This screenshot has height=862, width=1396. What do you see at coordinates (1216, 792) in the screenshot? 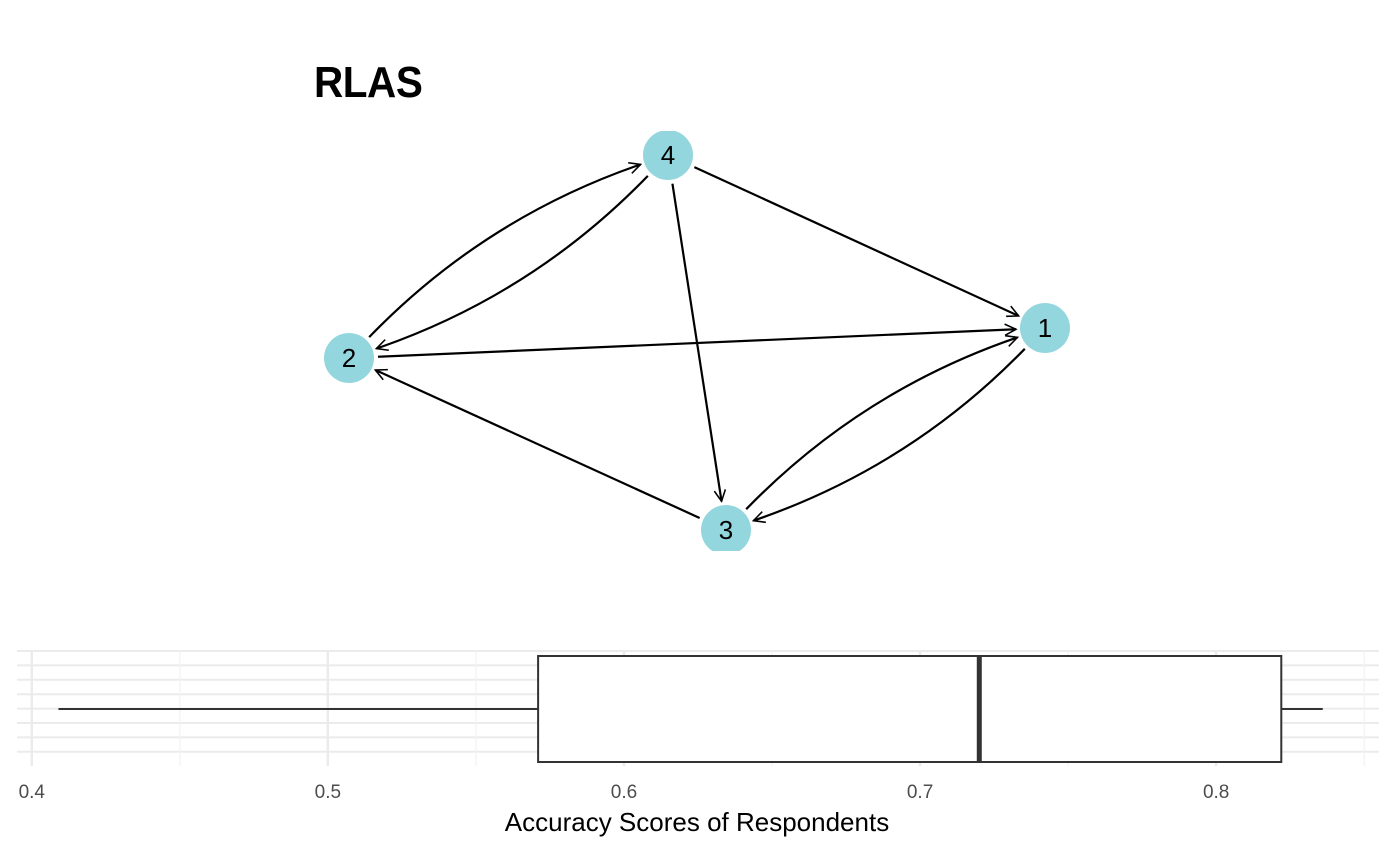
I see `x-tick-label: 0.8` at bounding box center [1216, 792].